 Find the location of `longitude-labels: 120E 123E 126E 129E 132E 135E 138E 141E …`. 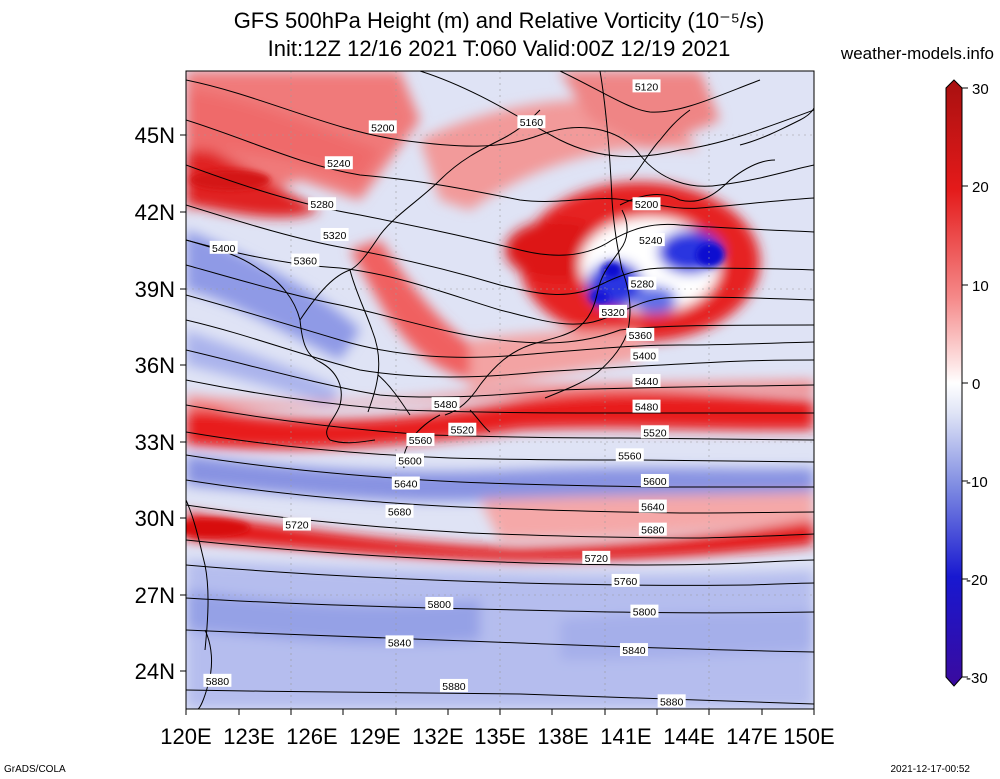

longitude-labels: 120E 123E 126E 129E 132E 135E 138E 141E … is located at coordinates (497, 736).